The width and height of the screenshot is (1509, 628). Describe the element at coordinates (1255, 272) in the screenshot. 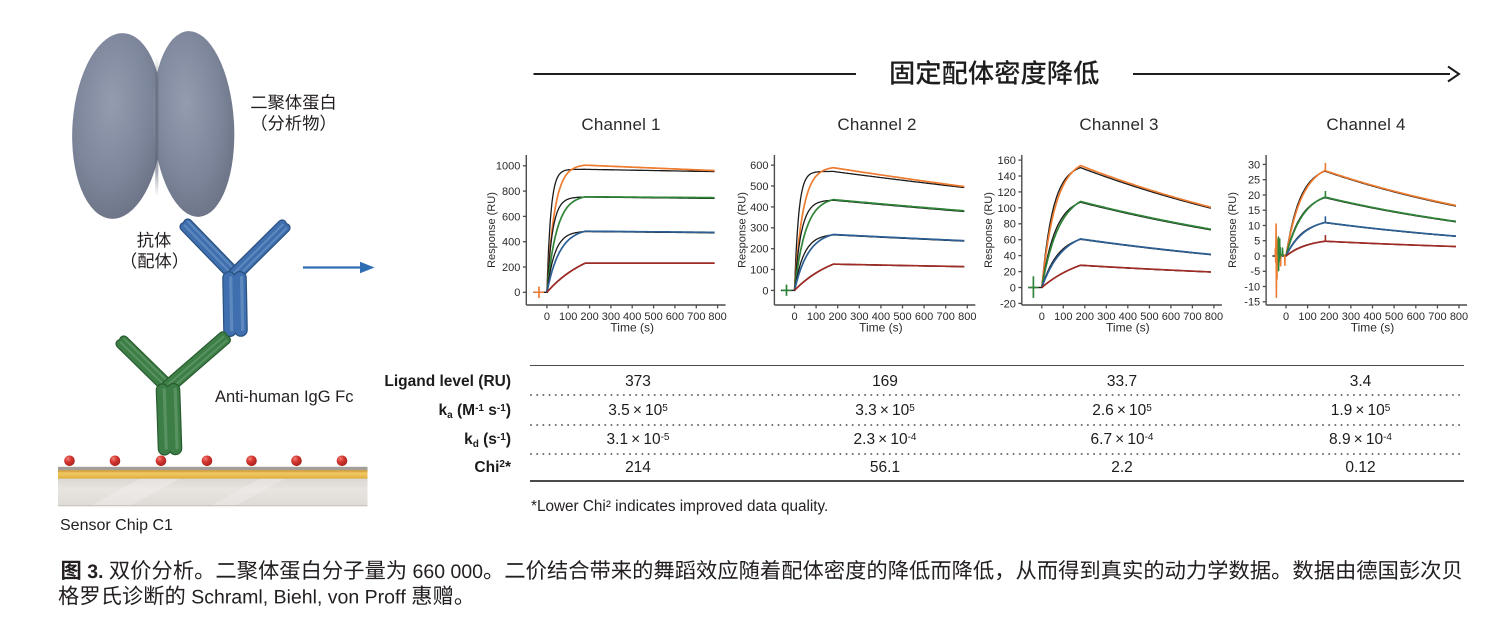

I see `svg-text: -5` at that location.